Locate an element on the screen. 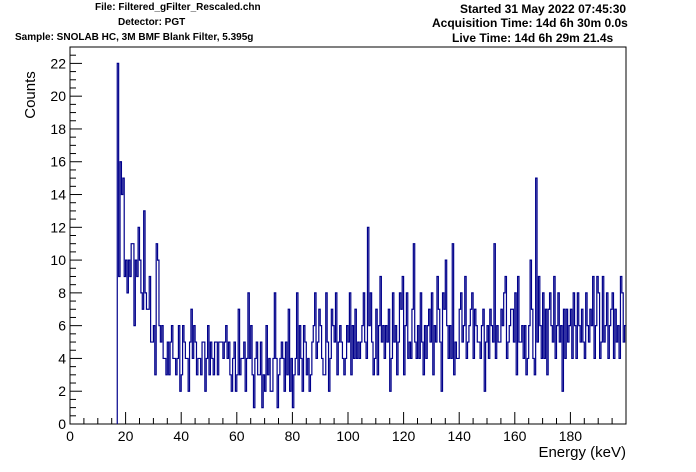 The width and height of the screenshot is (696, 472). x-tick-label: 0 is located at coordinates (70, 436).